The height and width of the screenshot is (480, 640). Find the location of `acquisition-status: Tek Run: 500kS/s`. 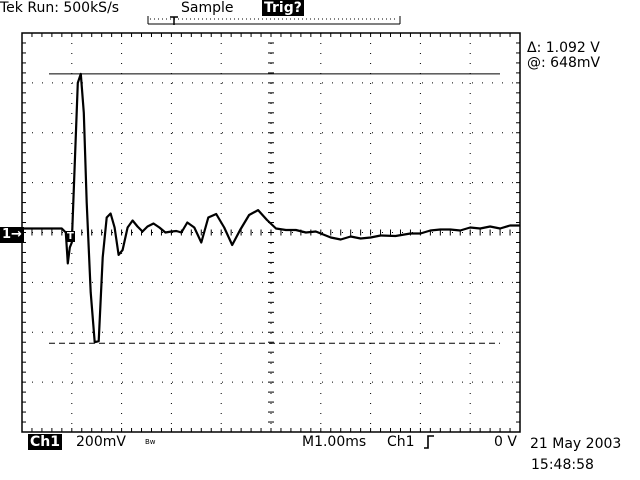

acquisition-status: Tek Run: 500kS/s is located at coordinates (60, 8).